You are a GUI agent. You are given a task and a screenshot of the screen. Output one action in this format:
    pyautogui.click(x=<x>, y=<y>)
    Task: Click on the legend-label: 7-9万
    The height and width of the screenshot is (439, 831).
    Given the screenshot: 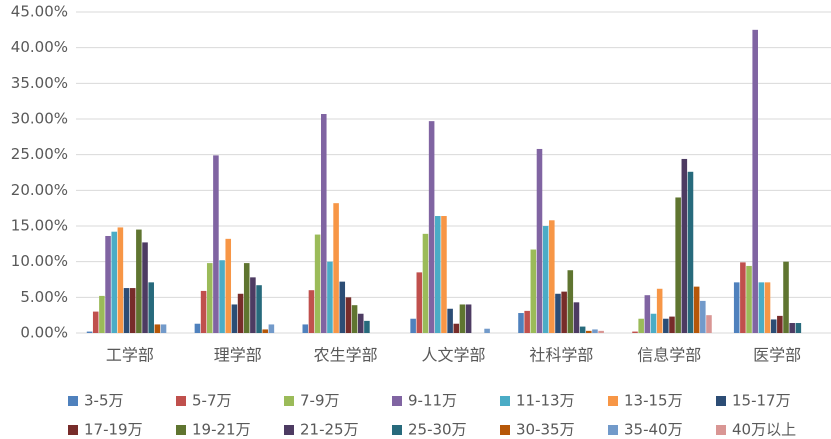 What is the action you would take?
    pyautogui.click(x=320, y=401)
    